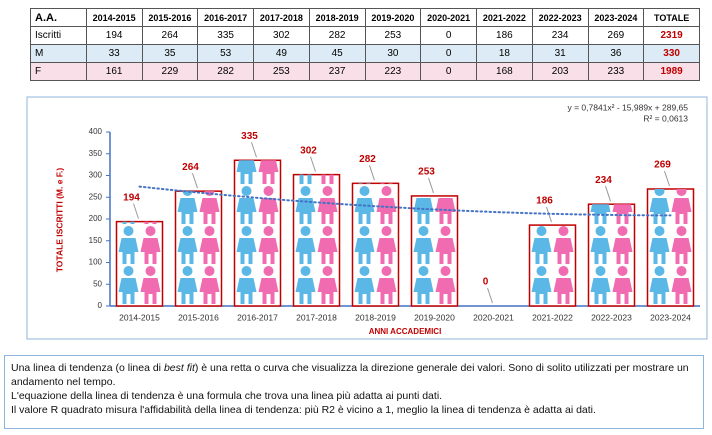 The width and height of the screenshot is (712, 435). Describe the element at coordinates (170, 53) in the screenshot. I see `table-cell: 35` at that location.